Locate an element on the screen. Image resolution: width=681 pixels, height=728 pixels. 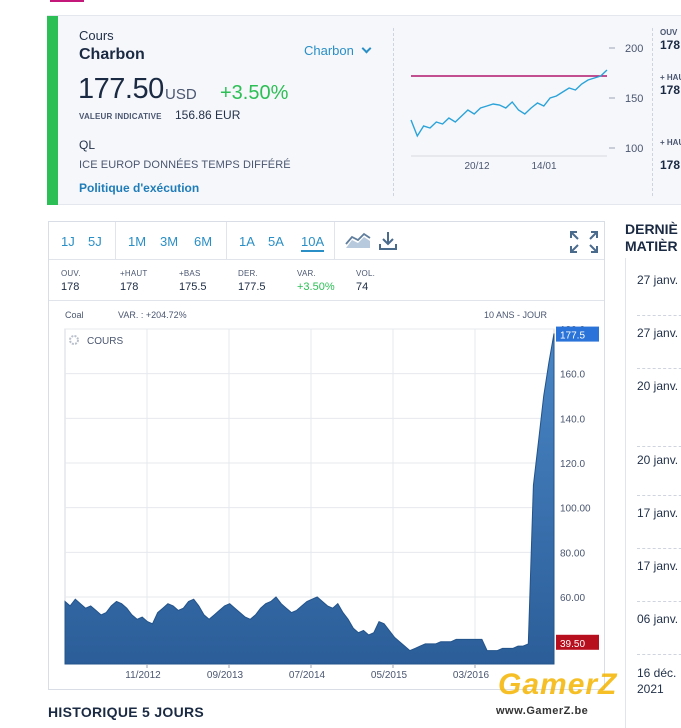
last-price-tag-label: 177.5 is located at coordinates (572, 336).